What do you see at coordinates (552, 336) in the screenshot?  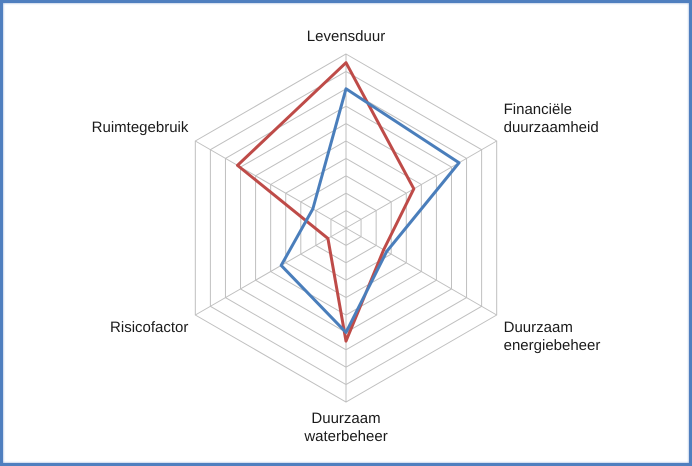 I see `spoke-label: Duurzaam energiebeheer` at bounding box center [552, 336].